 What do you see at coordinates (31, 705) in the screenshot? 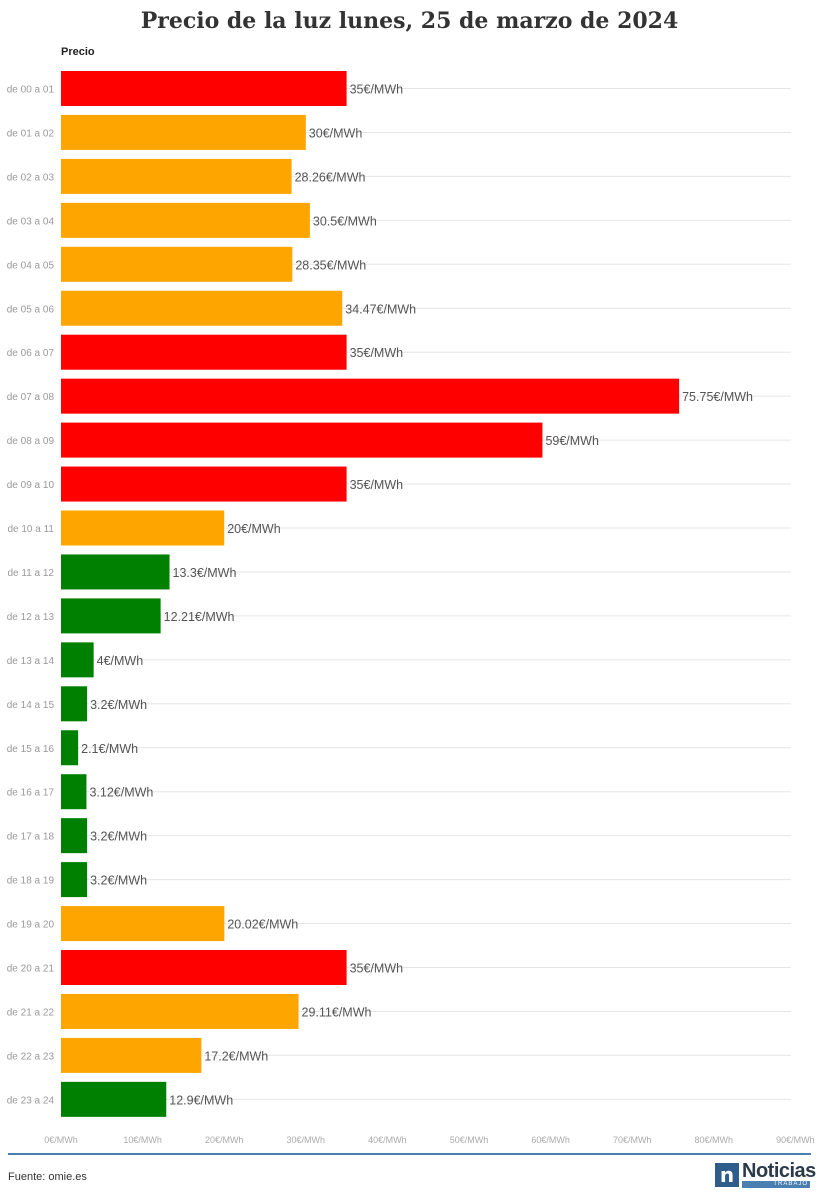
I see `category-label: de 14 a 15` at bounding box center [31, 705].